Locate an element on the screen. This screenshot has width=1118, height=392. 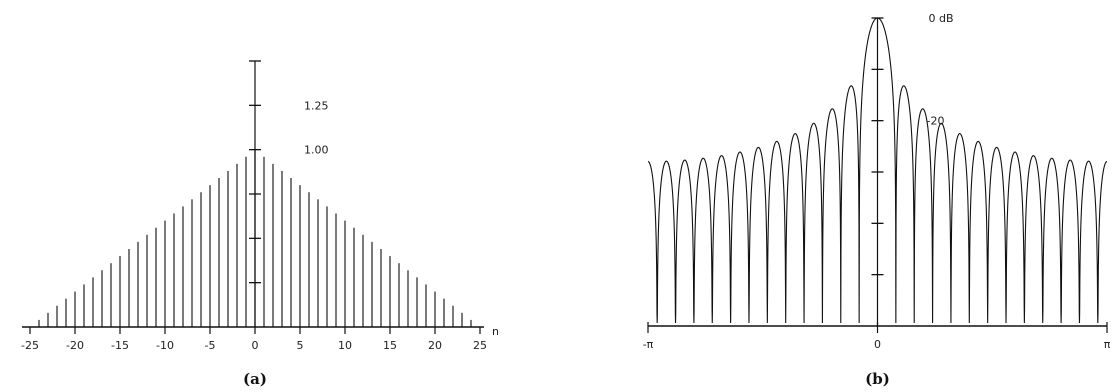
panel-a-x-tick-label: 15 is located at coordinates (390, 345).